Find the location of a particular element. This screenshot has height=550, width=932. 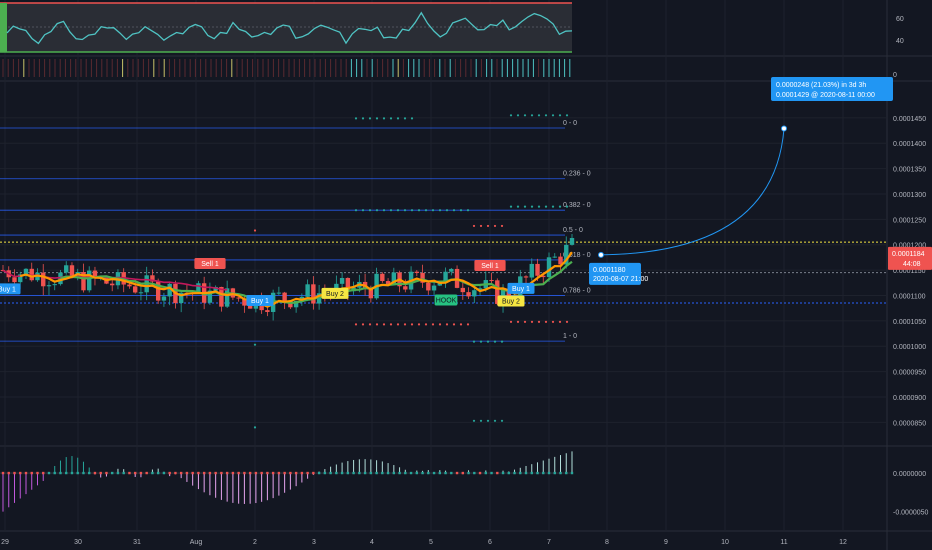

signal-label-text: Sell 1 is located at coordinates (210, 264).